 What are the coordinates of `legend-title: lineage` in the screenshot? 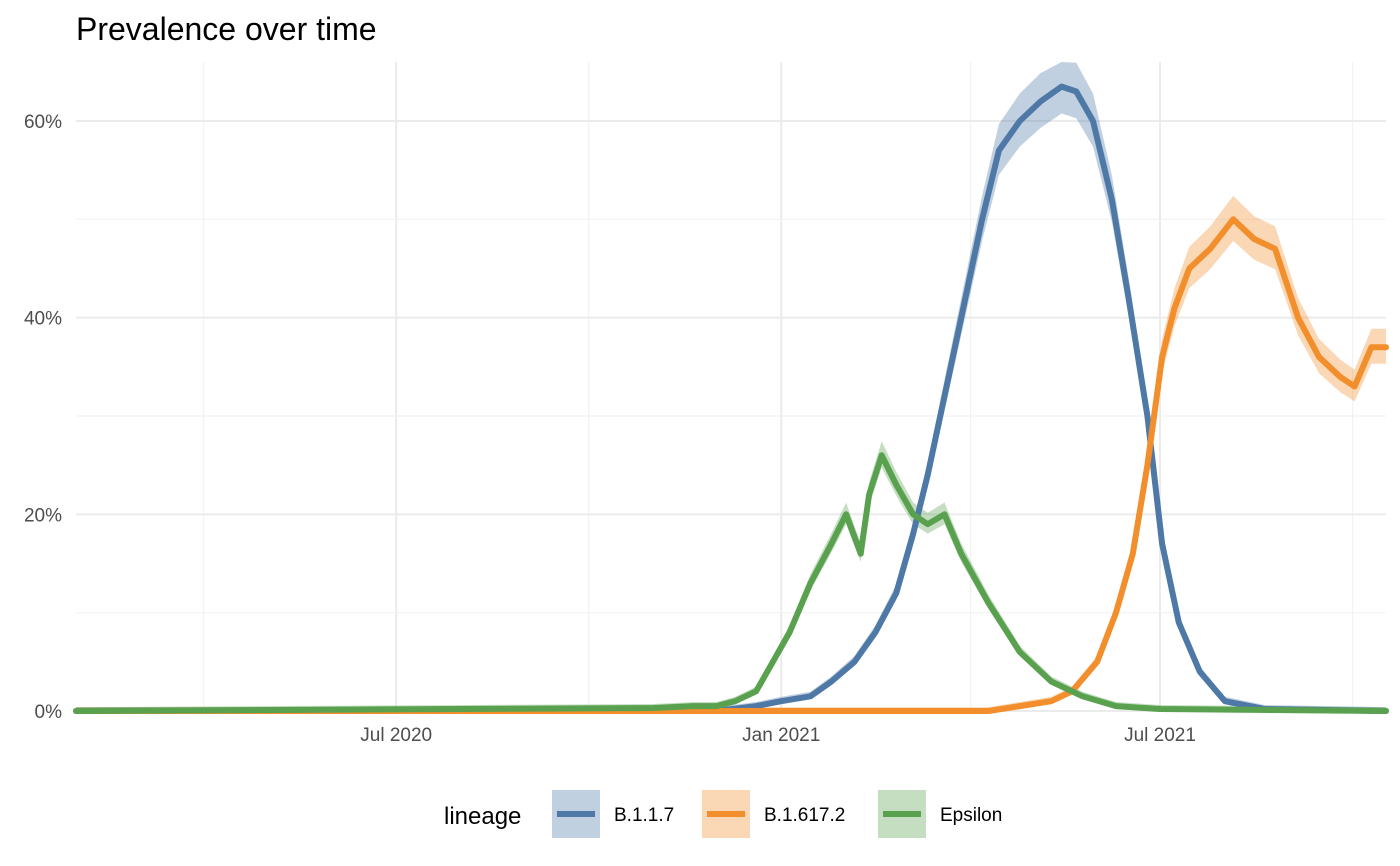 It's located at (482, 816).